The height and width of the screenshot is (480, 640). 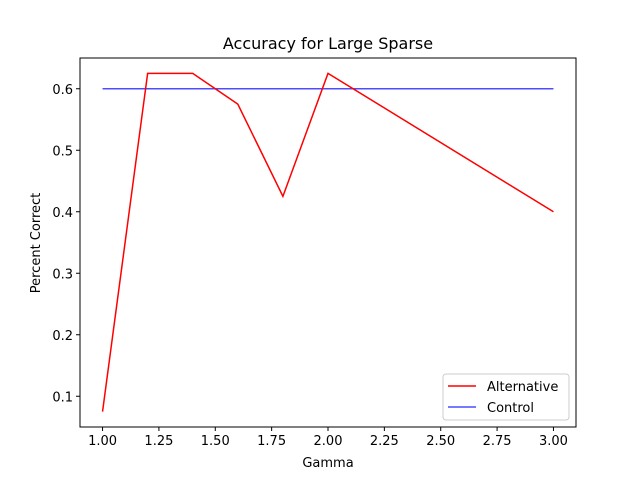 What do you see at coordinates (328, 43) in the screenshot?
I see `chart-title: Accuracy for Large Sparse` at bounding box center [328, 43].